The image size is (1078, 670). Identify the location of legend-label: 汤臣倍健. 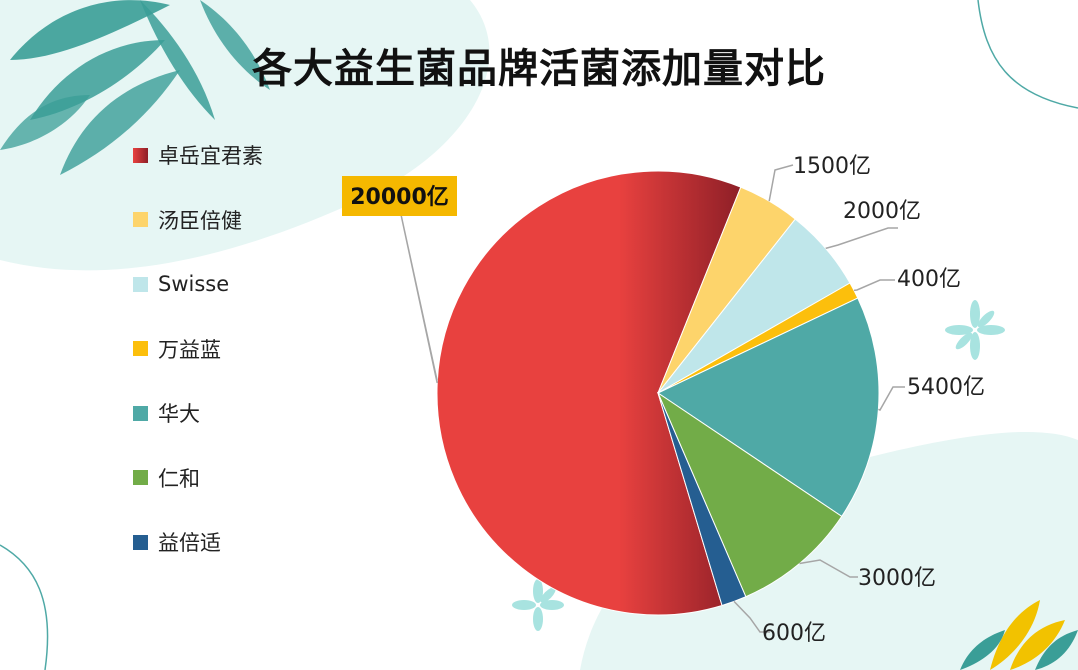
(200, 220).